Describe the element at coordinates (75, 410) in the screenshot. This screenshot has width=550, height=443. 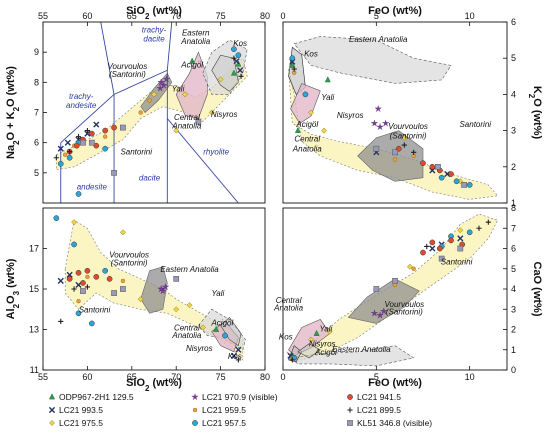
I see `legend-item-lc21-993-5: LC21 993.5` at that location.